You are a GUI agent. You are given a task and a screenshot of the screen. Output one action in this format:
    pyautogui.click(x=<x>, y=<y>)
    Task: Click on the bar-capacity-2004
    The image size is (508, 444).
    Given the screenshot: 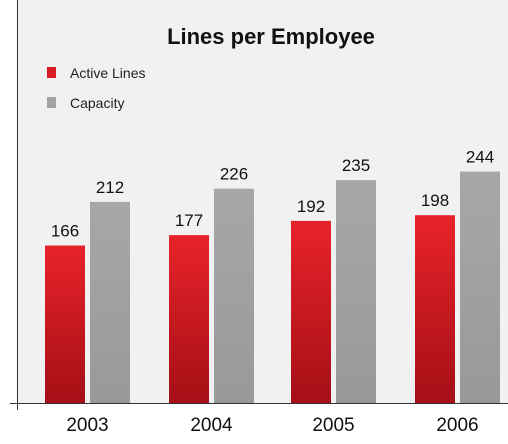 What is the action you would take?
    pyautogui.click(x=234, y=295)
    